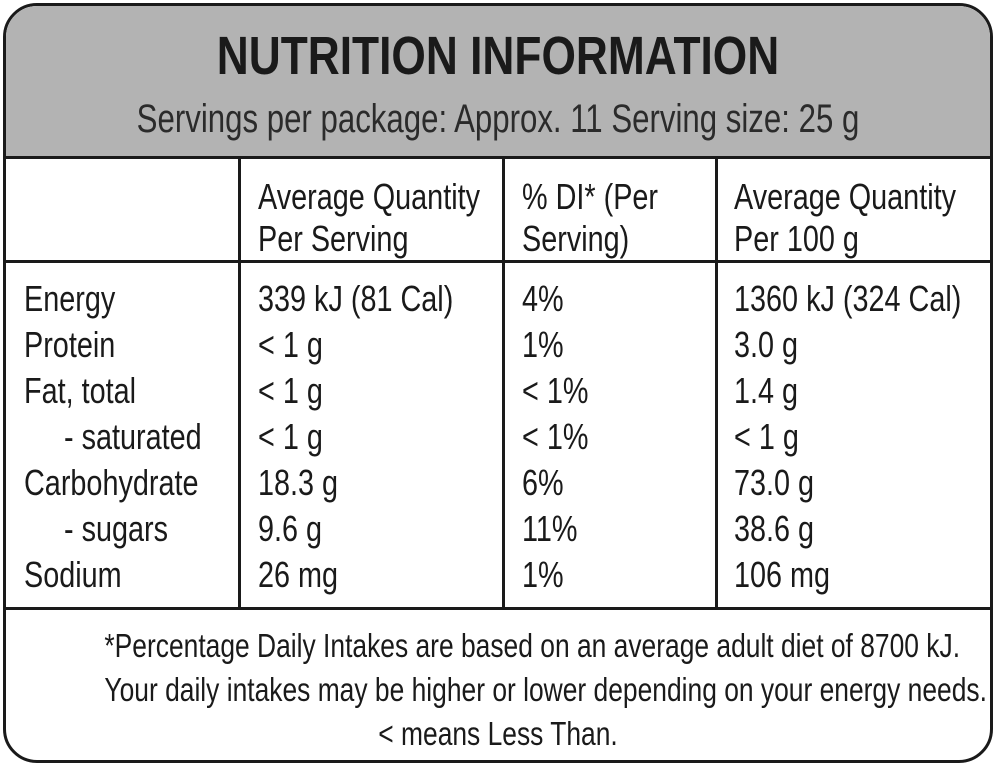 The image size is (1000, 770). I want to click on column-header-line: Per Serving, so click(333, 238).